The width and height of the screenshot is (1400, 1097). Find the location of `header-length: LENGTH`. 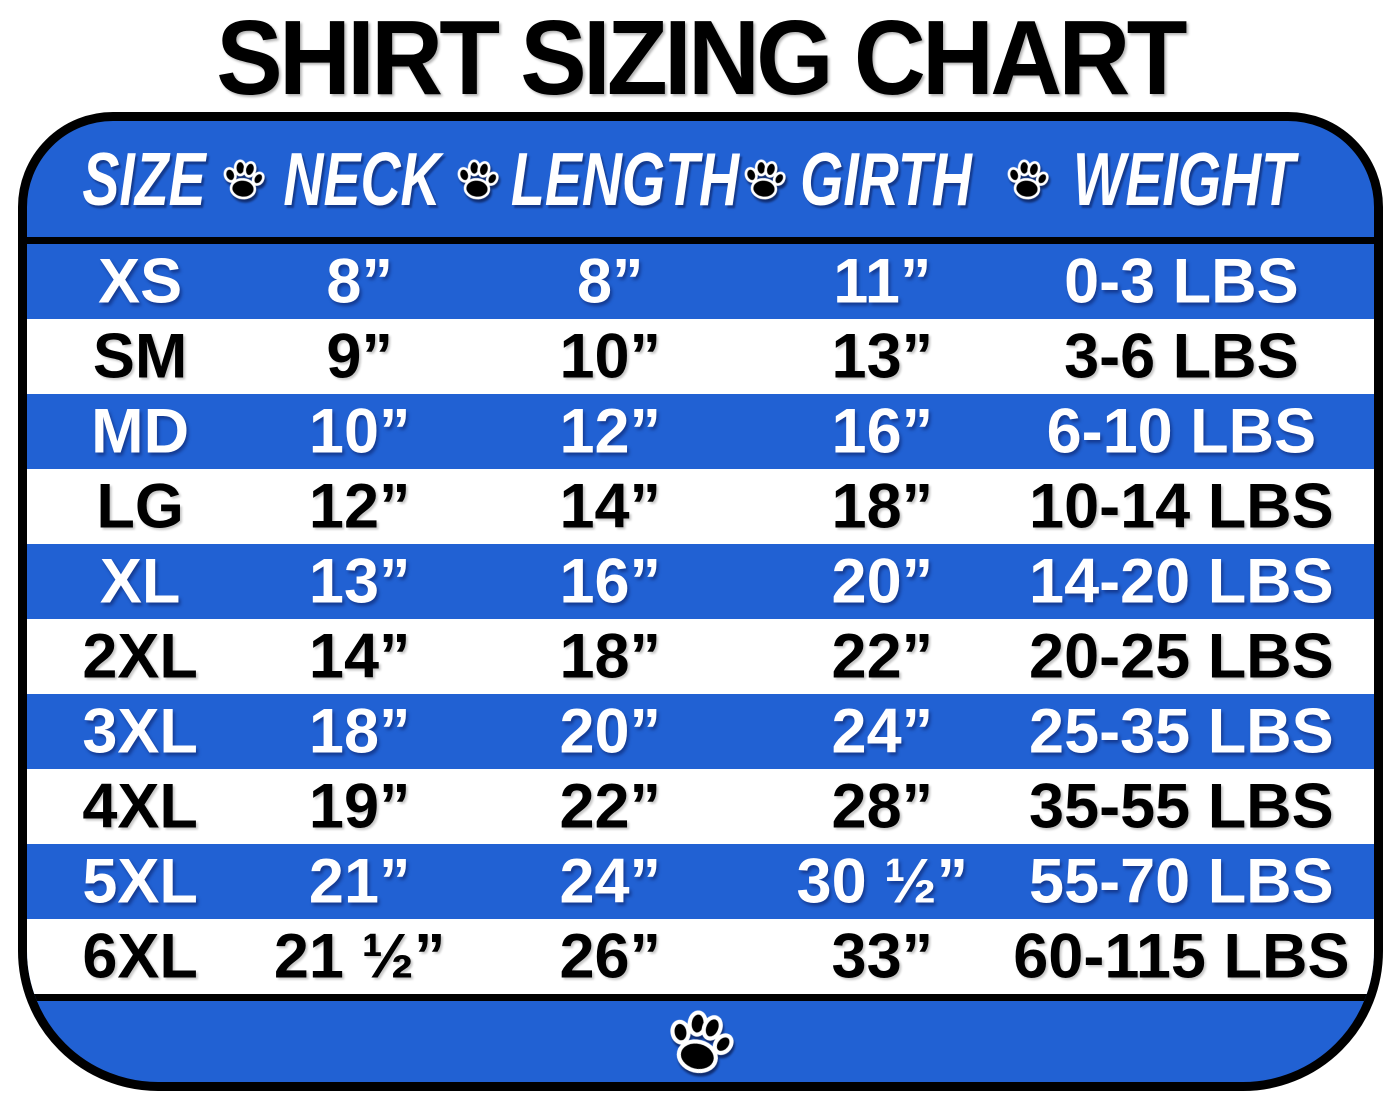

header-length: LENGTH is located at coordinates (625, 179).